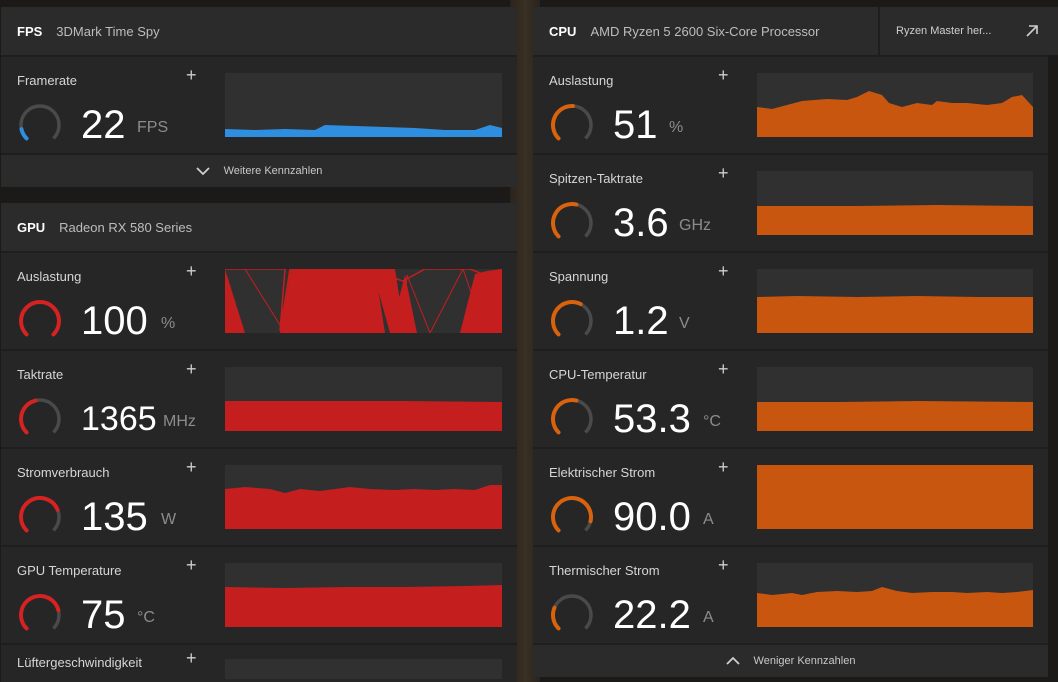  Describe the element at coordinates (259, 301) in the screenshot. I see `metric-gpu-auslastung: Auslastung + 100 %` at that location.